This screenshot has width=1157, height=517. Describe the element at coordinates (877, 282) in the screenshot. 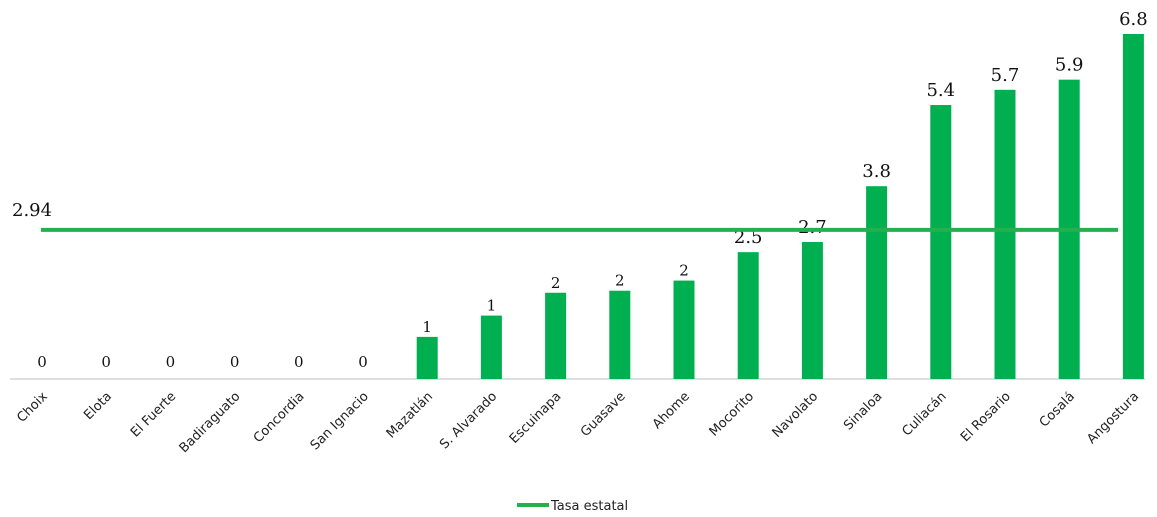

I see `bar-sinaloa` at that location.